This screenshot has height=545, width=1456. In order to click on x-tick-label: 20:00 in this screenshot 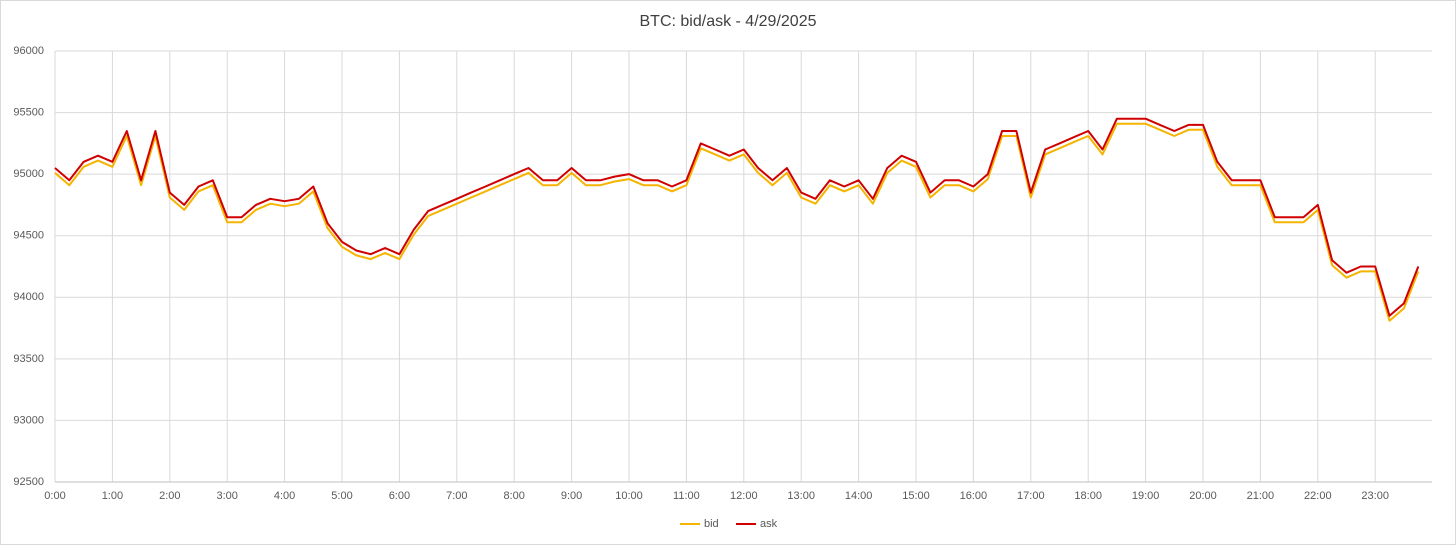, I will do `click(1203, 496)`.